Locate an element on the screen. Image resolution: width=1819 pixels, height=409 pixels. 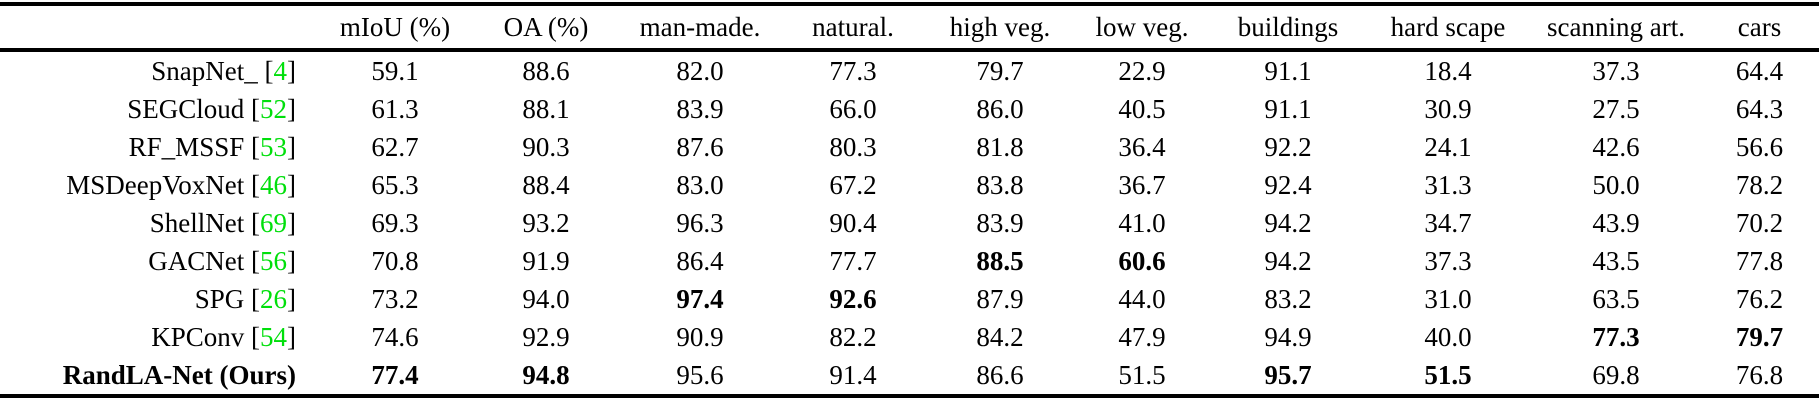
value-cell: 78.2 is located at coordinates (1759, 184).